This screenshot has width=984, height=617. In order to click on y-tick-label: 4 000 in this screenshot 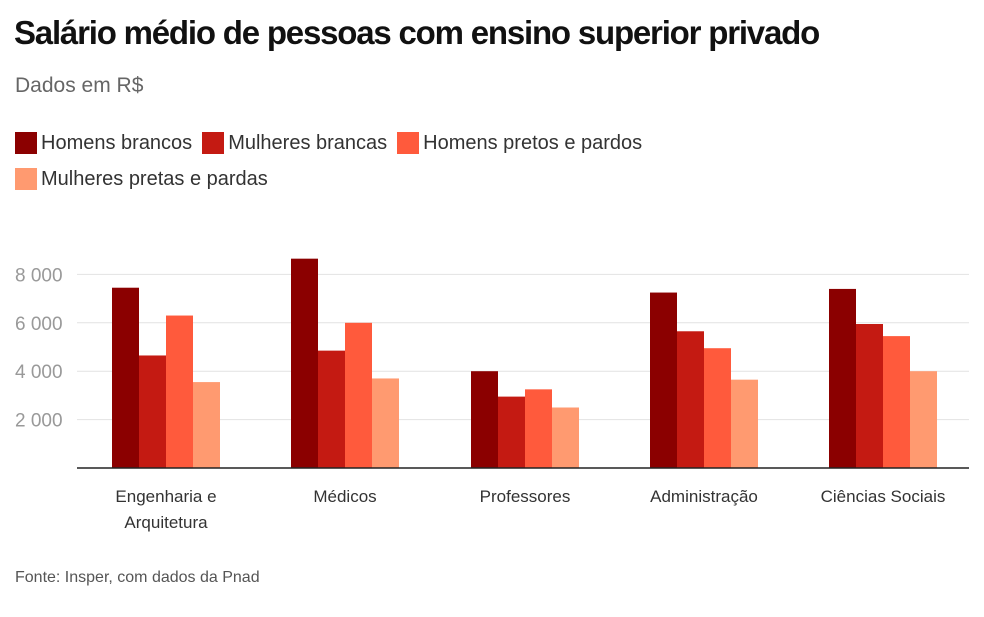, I will do `click(39, 372)`.